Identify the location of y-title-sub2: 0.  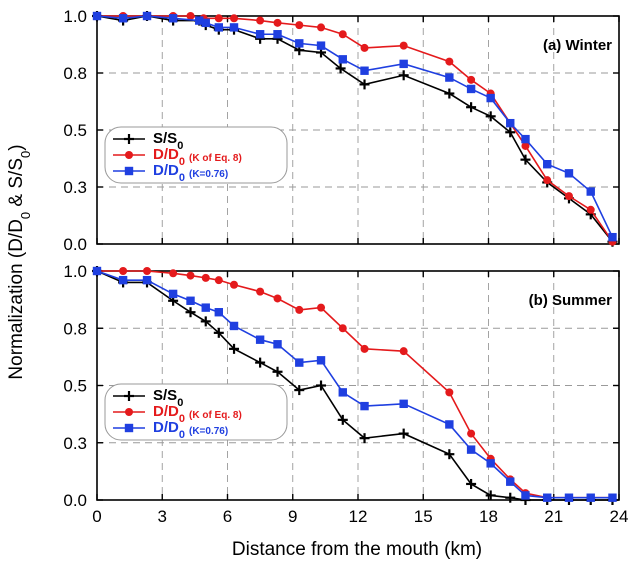
(25, 154).